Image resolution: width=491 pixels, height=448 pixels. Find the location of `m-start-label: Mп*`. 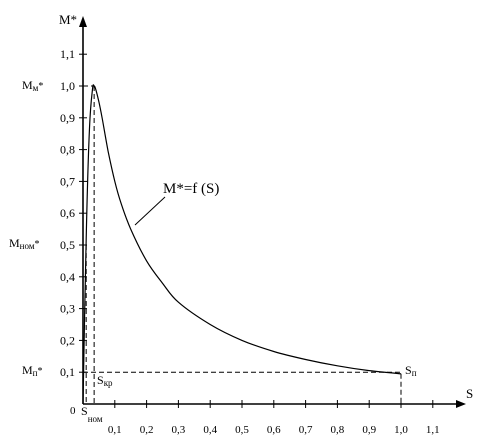

m-start-label: Mп* is located at coordinates (32, 370).